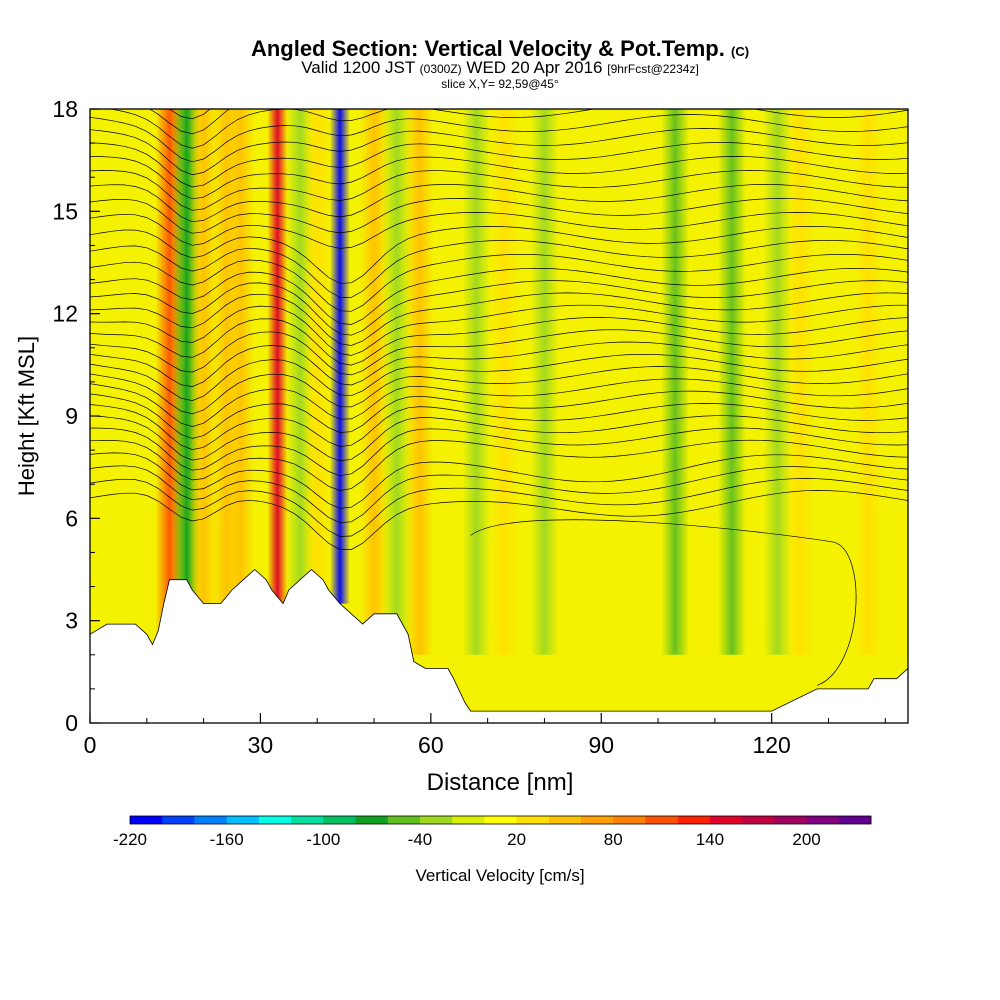  Describe the element at coordinates (440, 69) in the screenshot. I see `valid-utc: (0300Z)` at that location.